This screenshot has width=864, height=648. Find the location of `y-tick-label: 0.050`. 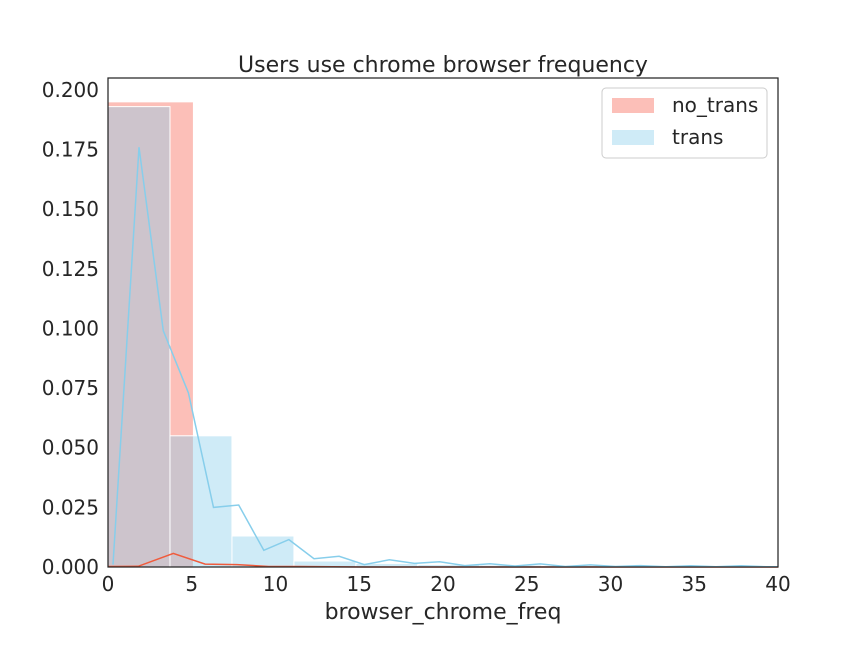

y-tick-label: 0.050 is located at coordinates (70, 448).